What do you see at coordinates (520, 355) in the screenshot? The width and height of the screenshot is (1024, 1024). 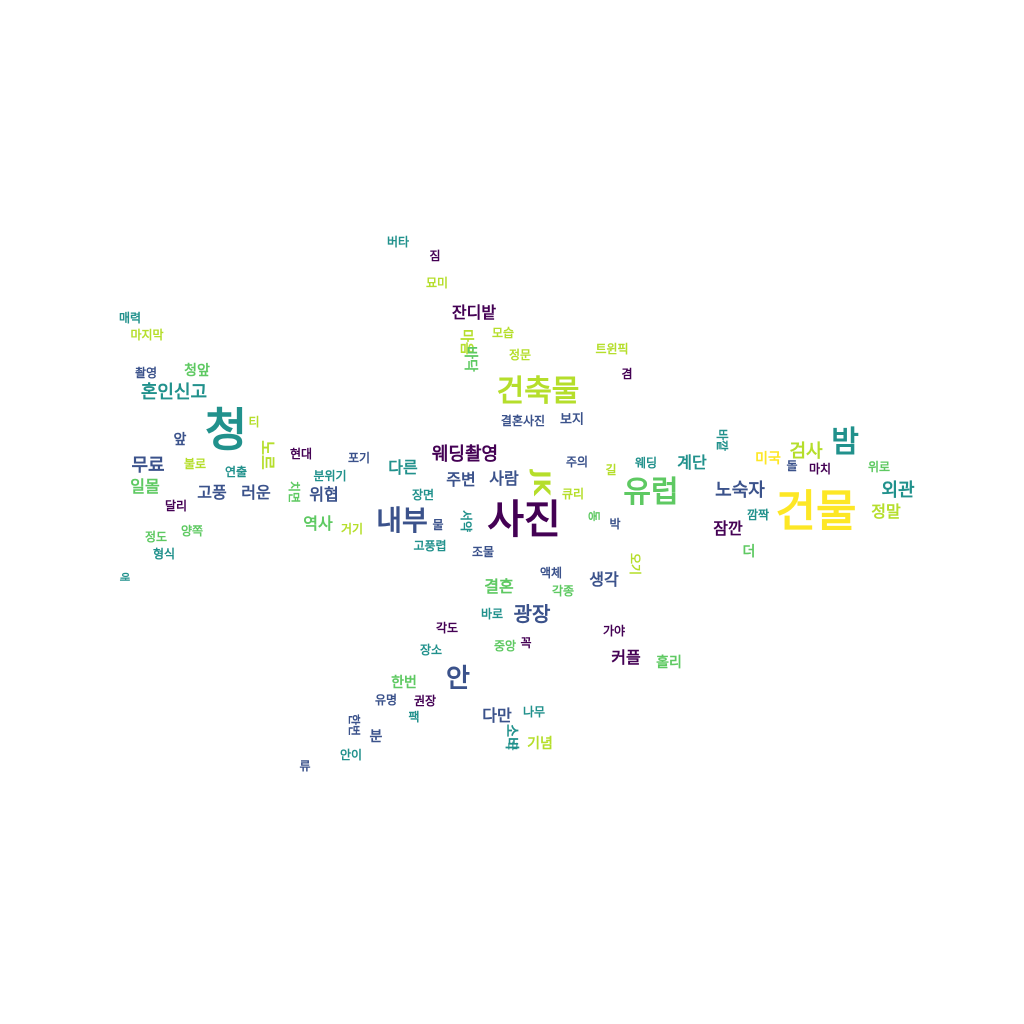 I see `word: 정문` at bounding box center [520, 355].